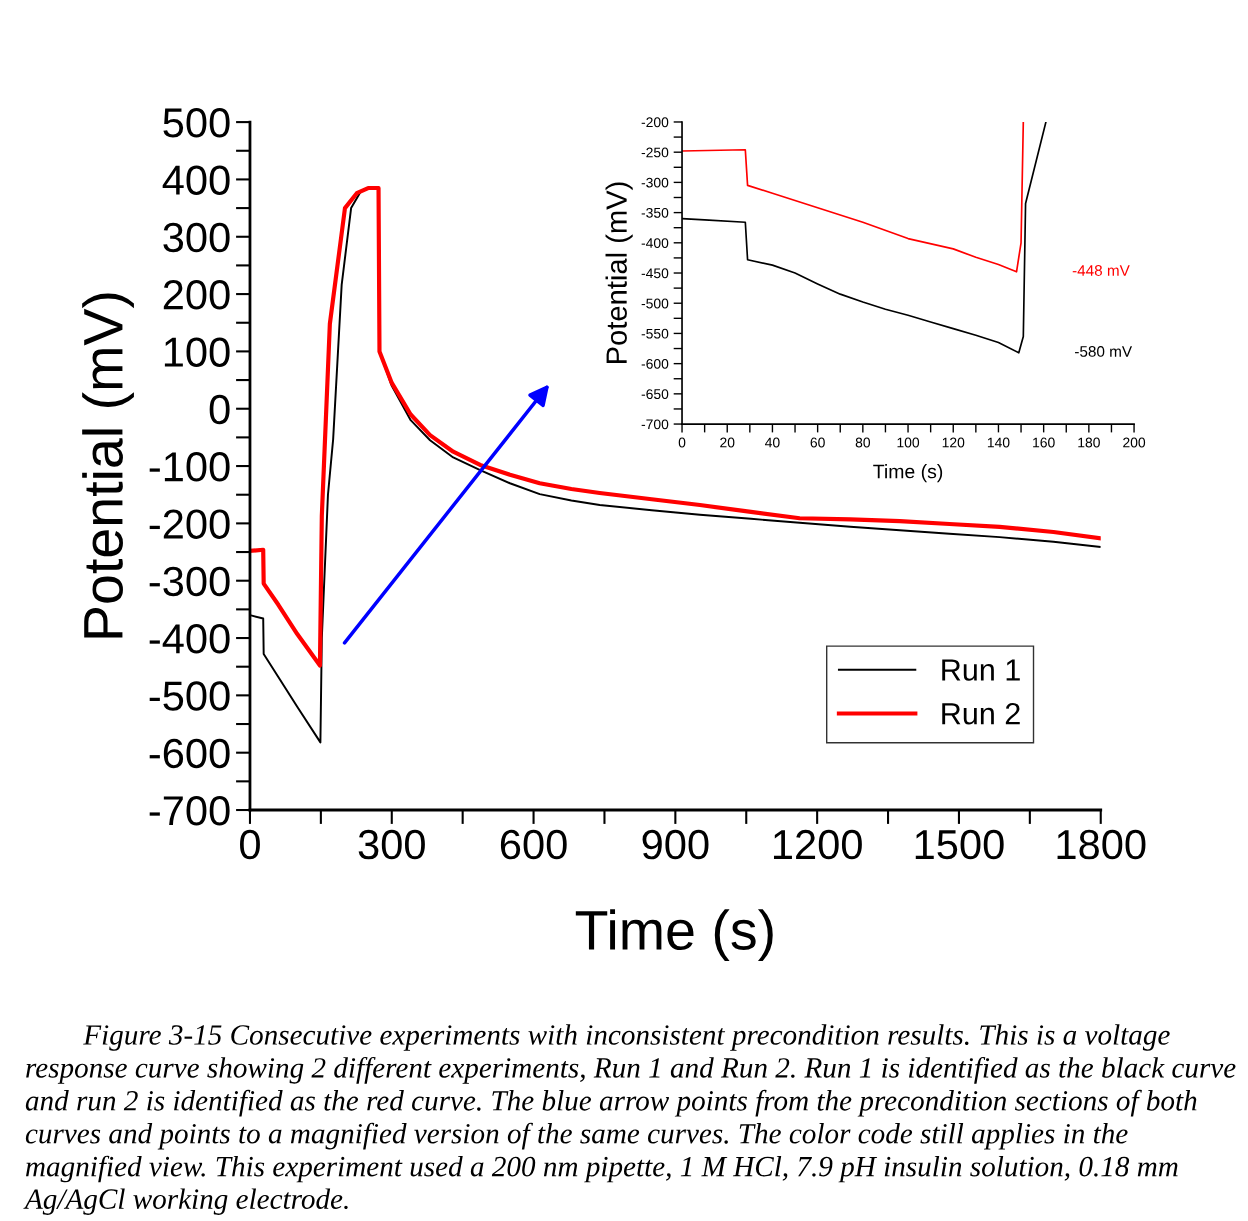 Image resolution: width=1248 pixels, height=1221 pixels. I want to click on annotation: -580 mV, so click(1104, 351).